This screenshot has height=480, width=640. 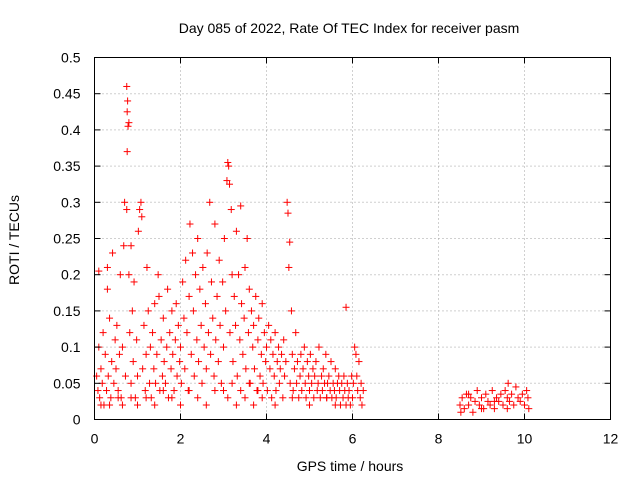 What do you see at coordinates (66, 239) in the screenshot?
I see `y-tick-label: 0.25` at bounding box center [66, 239].